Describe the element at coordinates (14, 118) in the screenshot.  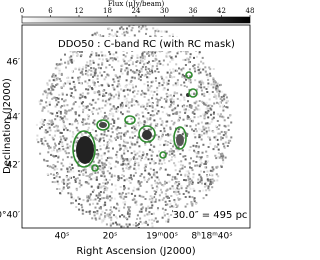
I see `y-tick-label: 44′` at that location.